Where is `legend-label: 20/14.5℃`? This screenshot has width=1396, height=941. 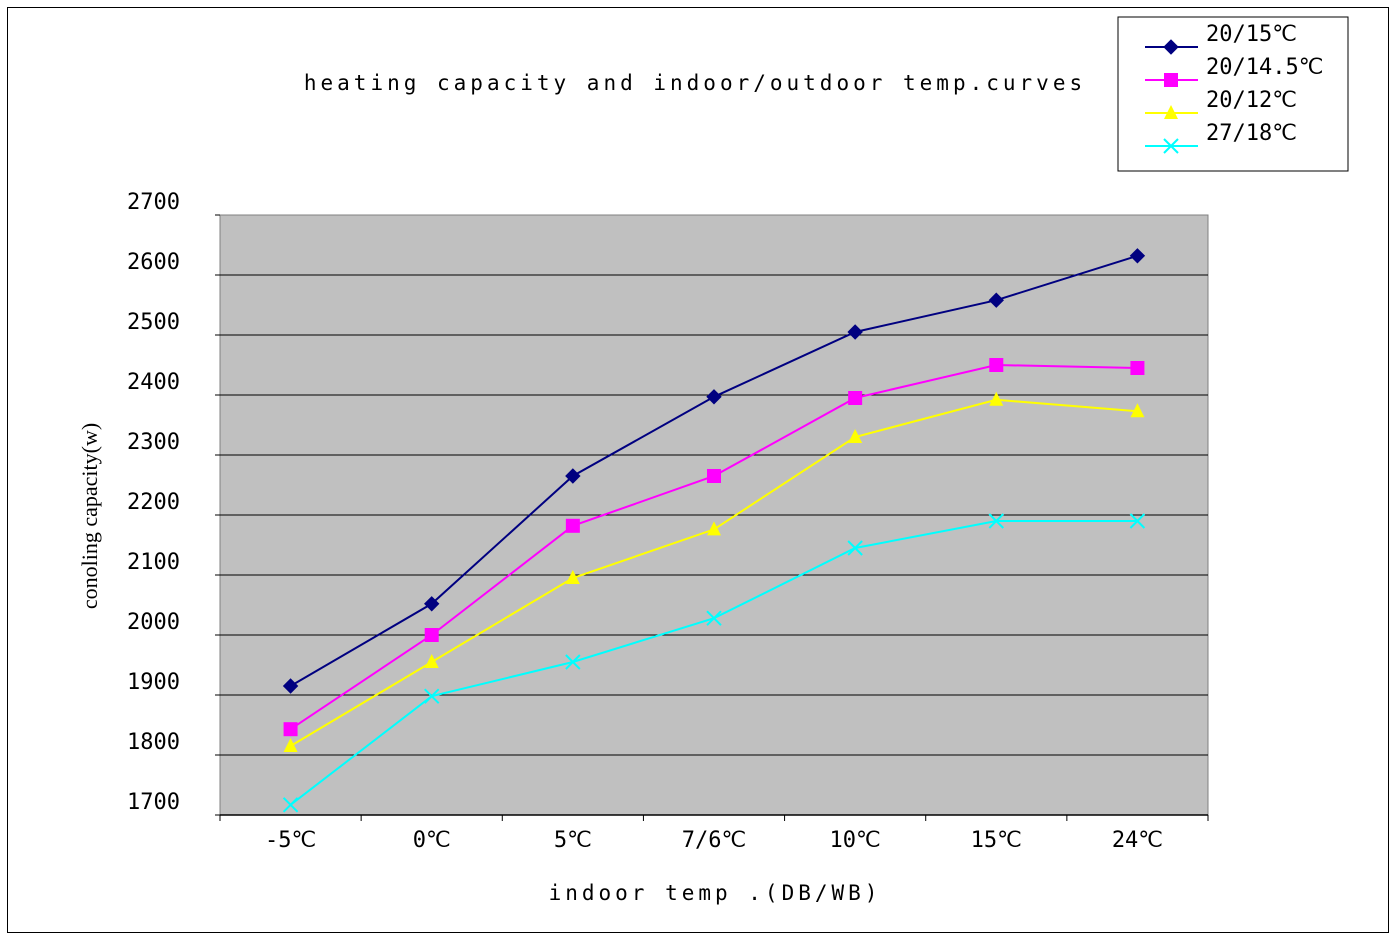 legend-label: 20/14.5℃ is located at coordinates (1264, 67).